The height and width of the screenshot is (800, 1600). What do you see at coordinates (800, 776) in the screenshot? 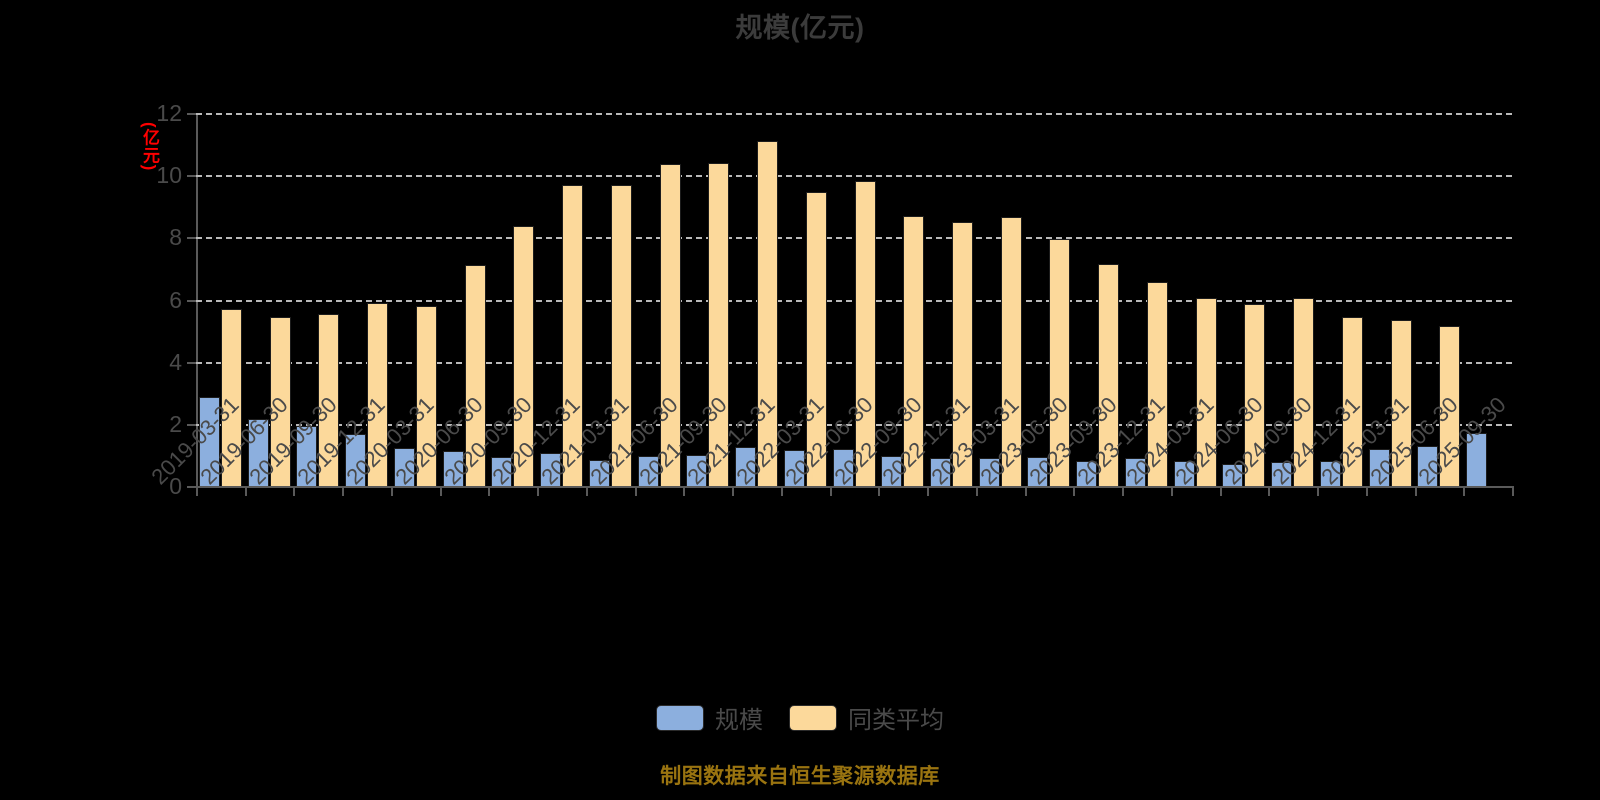
I see `footer-source-note: 制图数据来自恒生聚源数据库` at bounding box center [800, 776].